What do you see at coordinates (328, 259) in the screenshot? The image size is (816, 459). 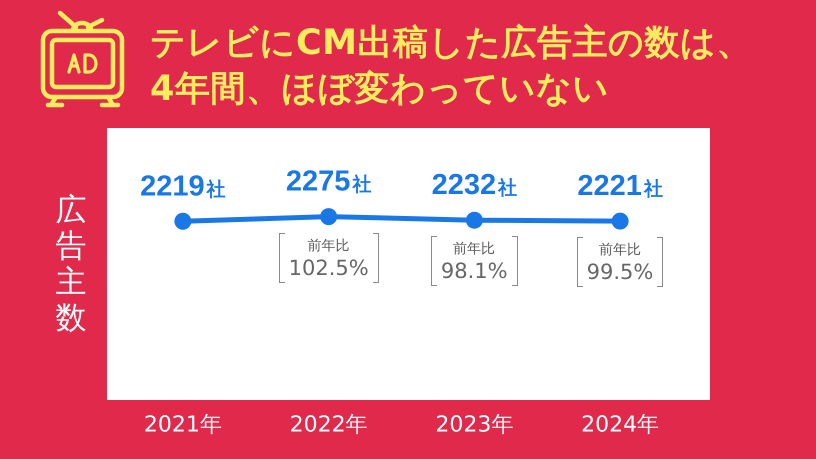 I see `annotation: 前年比 102.5%` at bounding box center [328, 259].